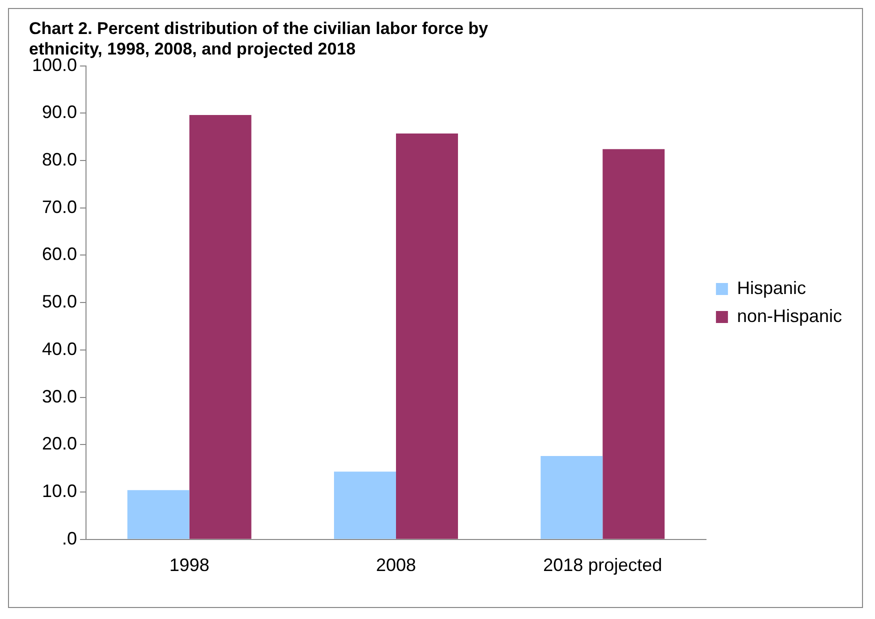 This screenshot has width=875, height=619. What do you see at coordinates (60, 302) in the screenshot?
I see `y-tick-label: 50.0` at bounding box center [60, 302].